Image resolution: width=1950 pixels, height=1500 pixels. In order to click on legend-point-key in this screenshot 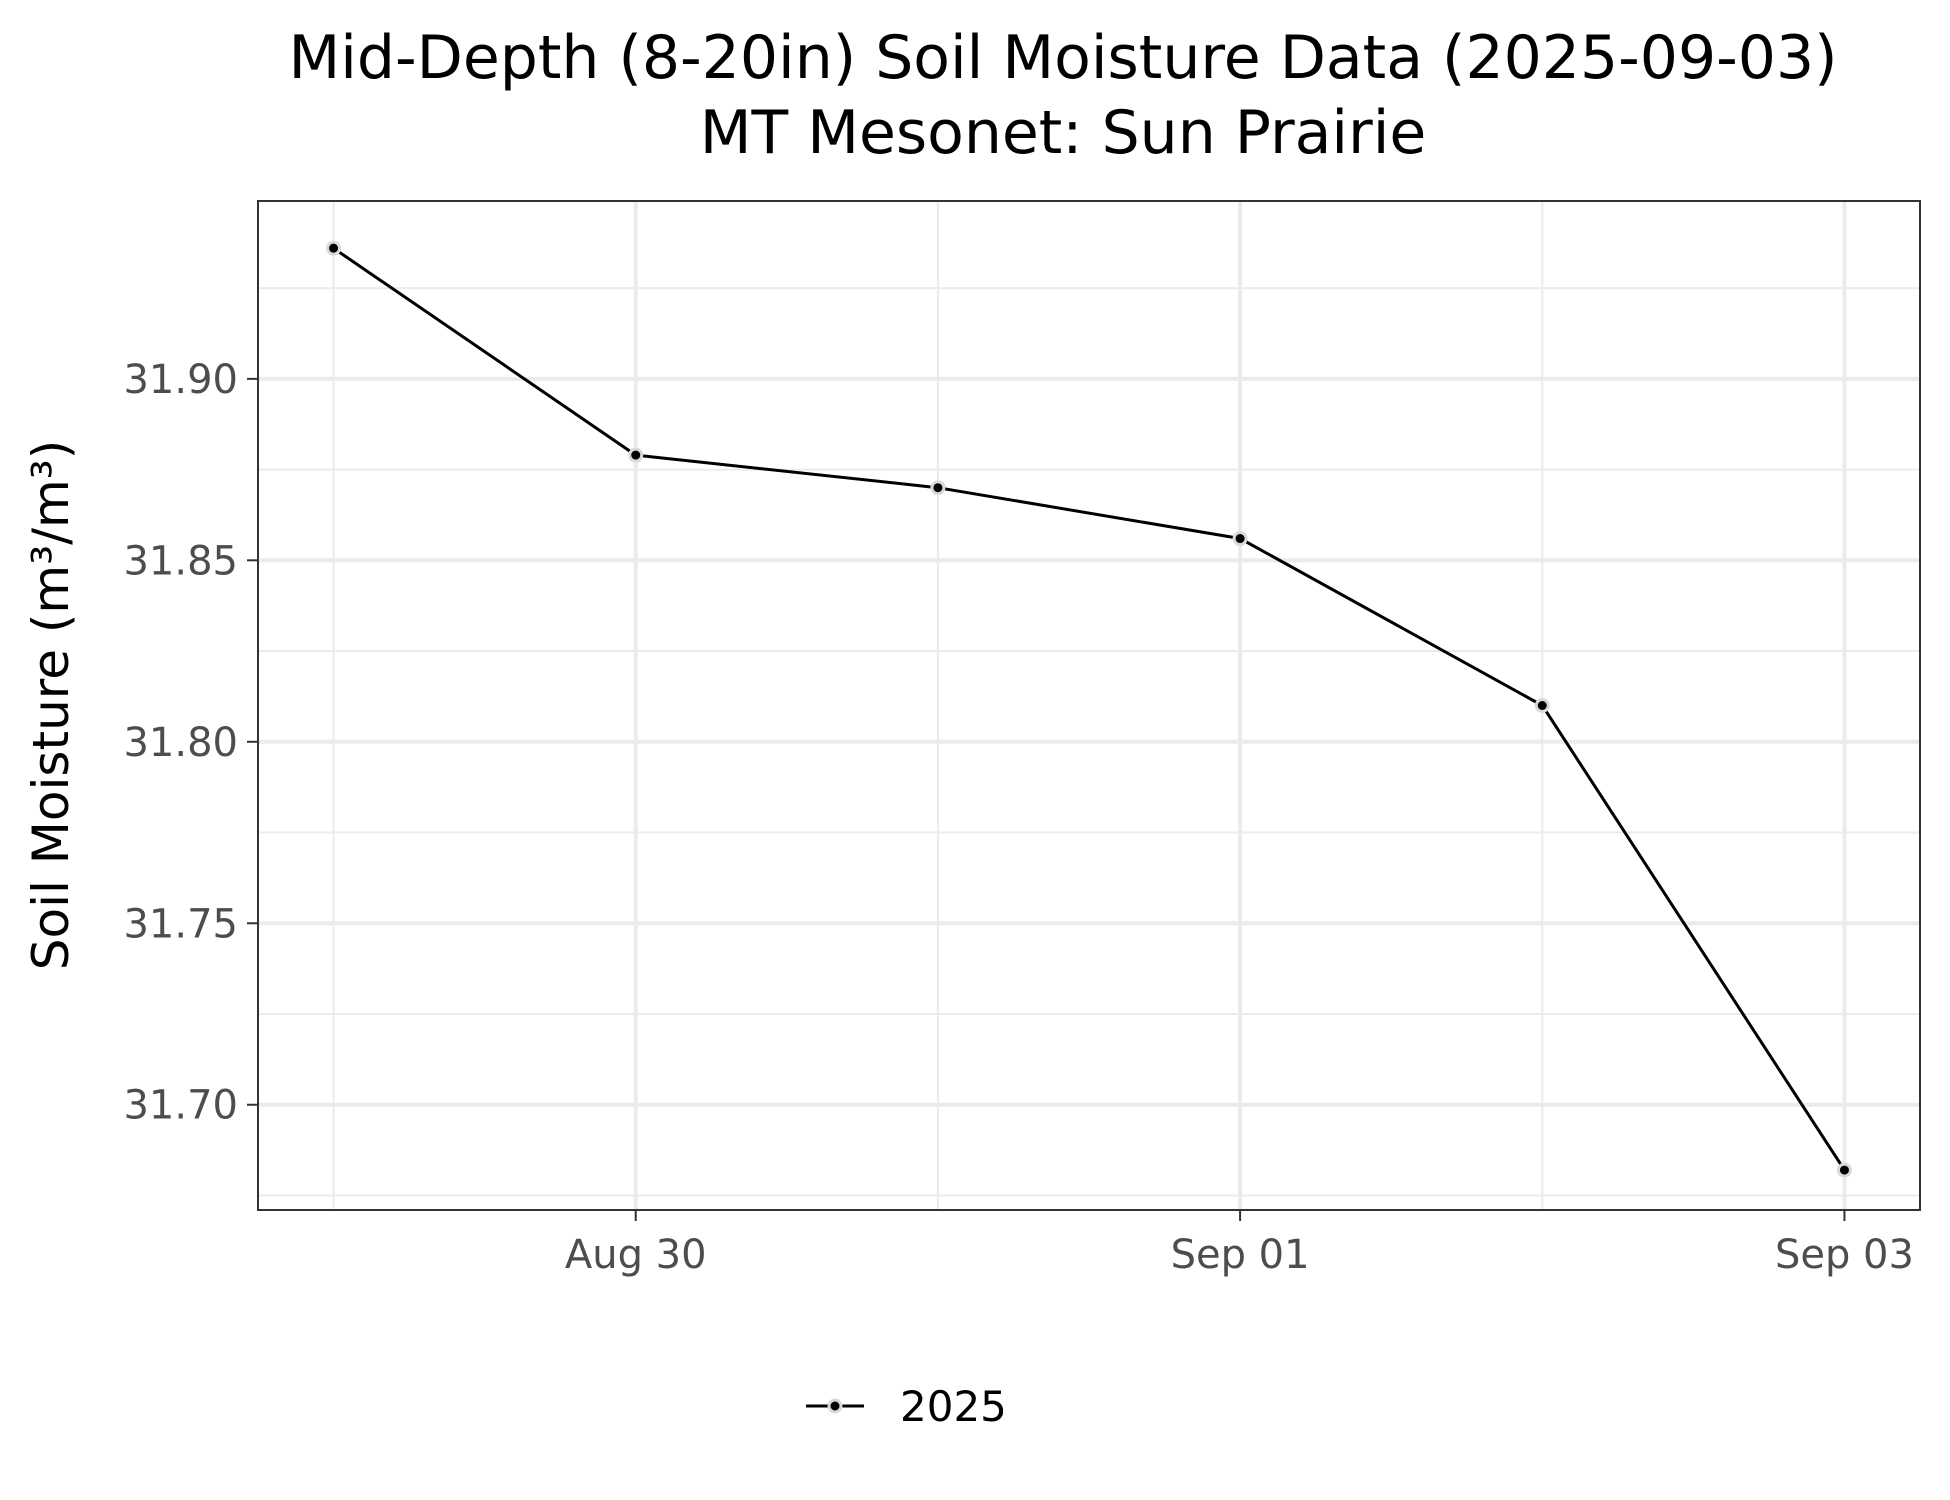, I will do `click(835, 1406)`.